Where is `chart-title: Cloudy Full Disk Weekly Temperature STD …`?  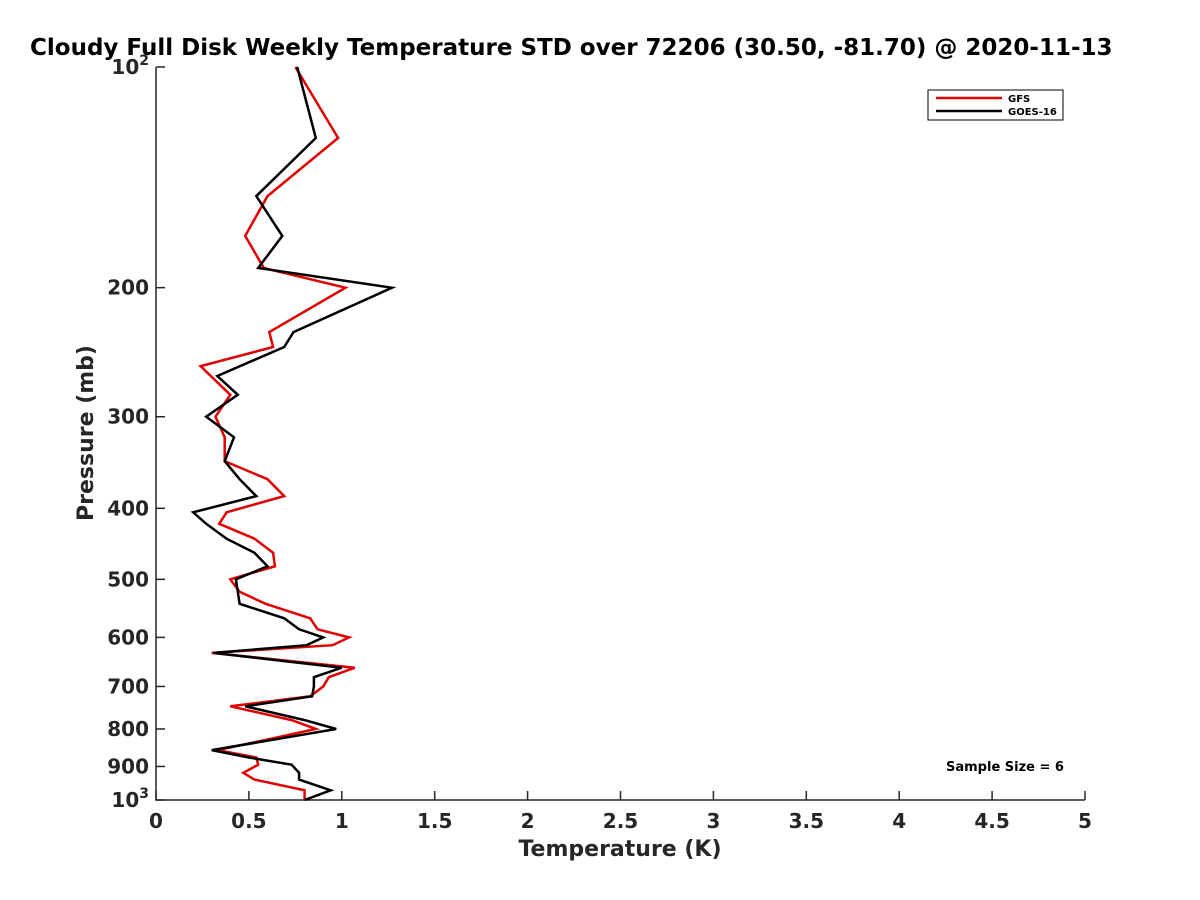
chart-title: Cloudy Full Disk Weekly Temperature STD … is located at coordinates (571, 48).